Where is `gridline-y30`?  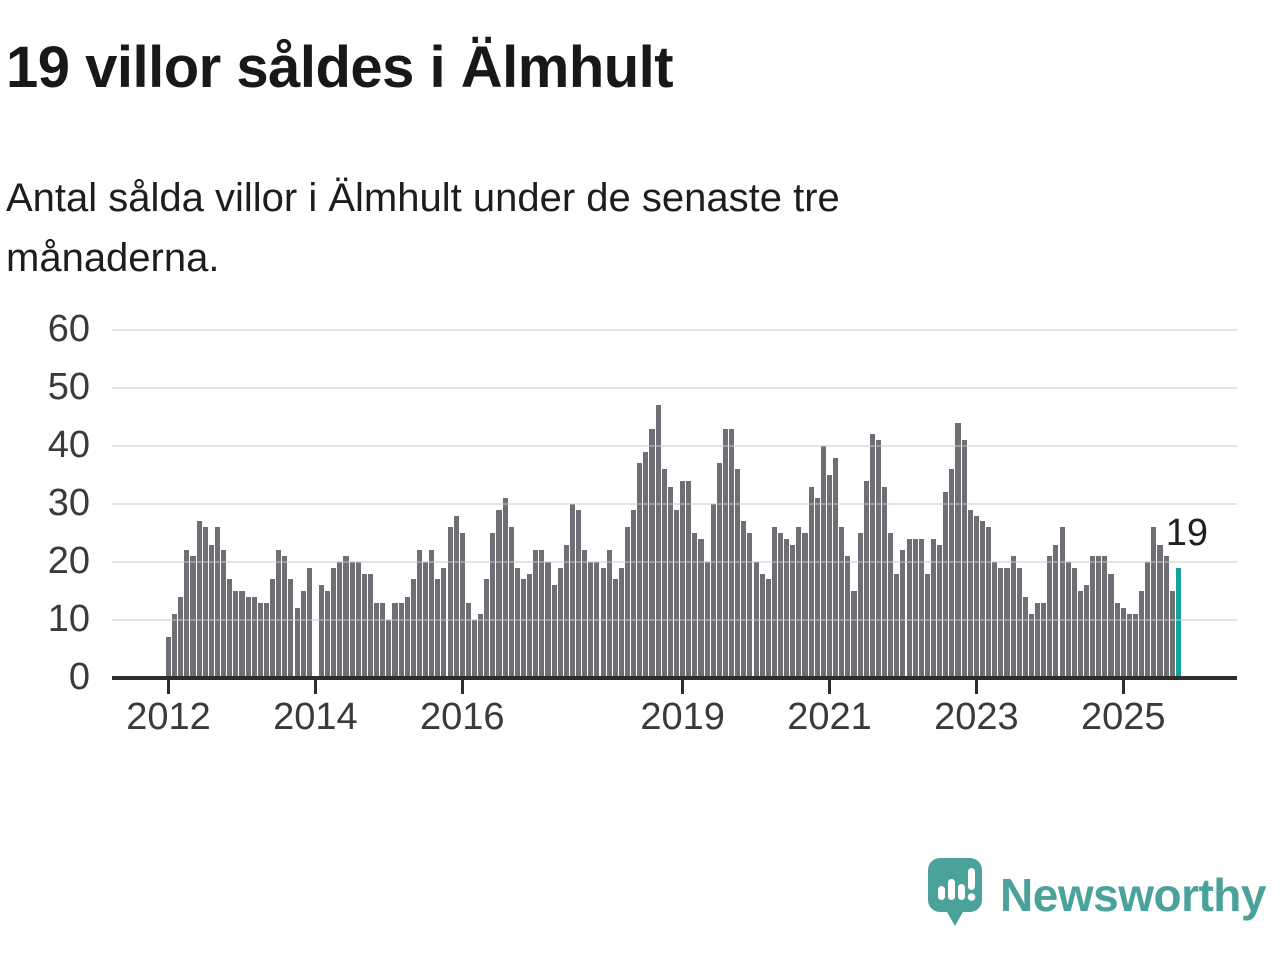
gridline-y30 is located at coordinates (674, 504).